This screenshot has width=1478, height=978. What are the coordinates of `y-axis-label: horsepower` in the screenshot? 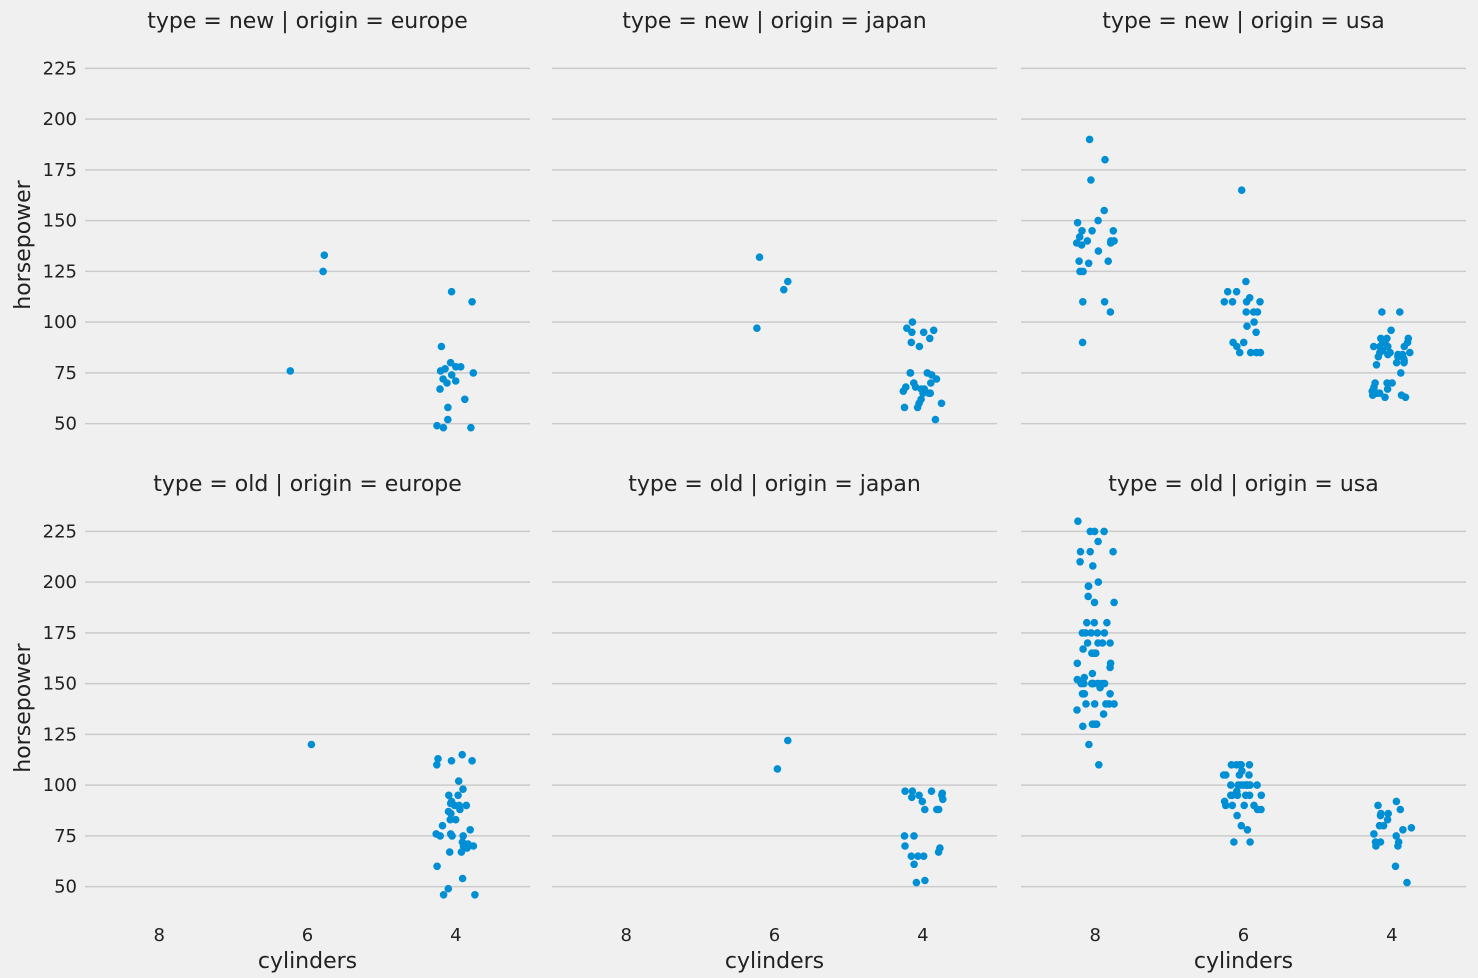 It's located at (23, 244).